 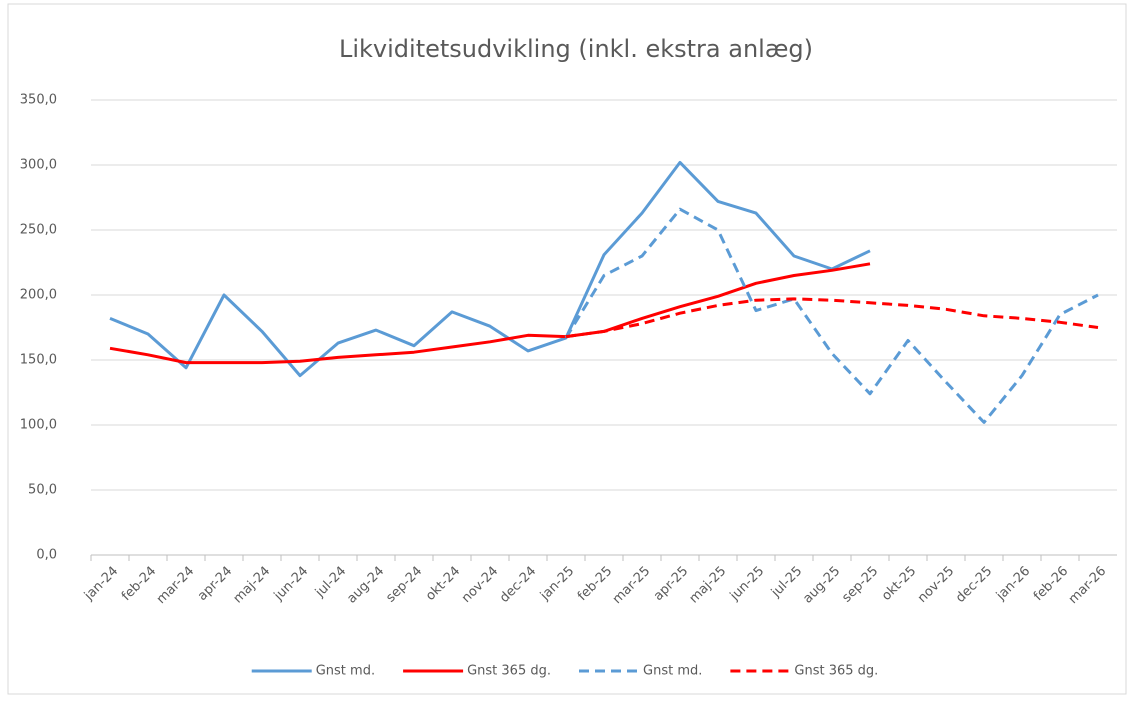 I want to click on y-tick-label: 300,0, so click(x=38, y=165).